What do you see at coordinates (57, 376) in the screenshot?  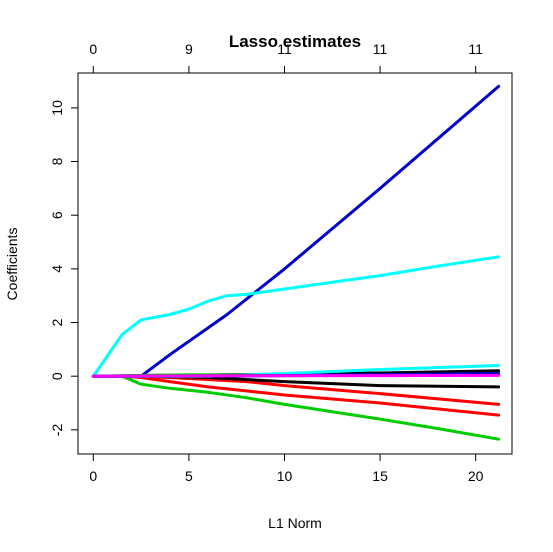 I see `y-tick-label: 0` at bounding box center [57, 376].